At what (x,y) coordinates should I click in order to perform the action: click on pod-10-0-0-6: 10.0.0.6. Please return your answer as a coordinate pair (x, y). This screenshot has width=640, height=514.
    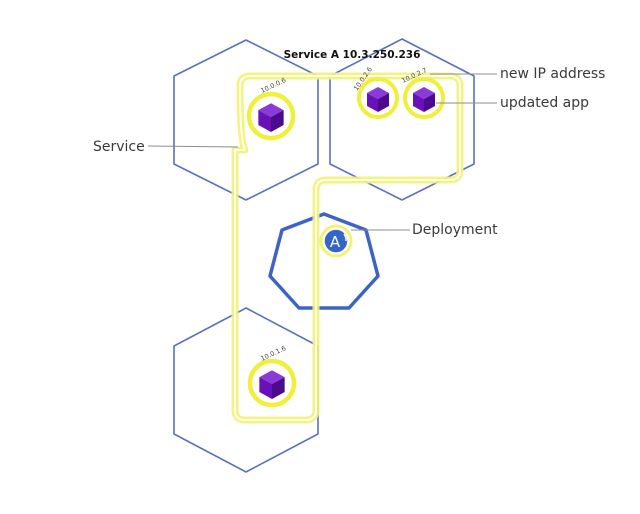
    Looking at the image, I should click on (271, 108).